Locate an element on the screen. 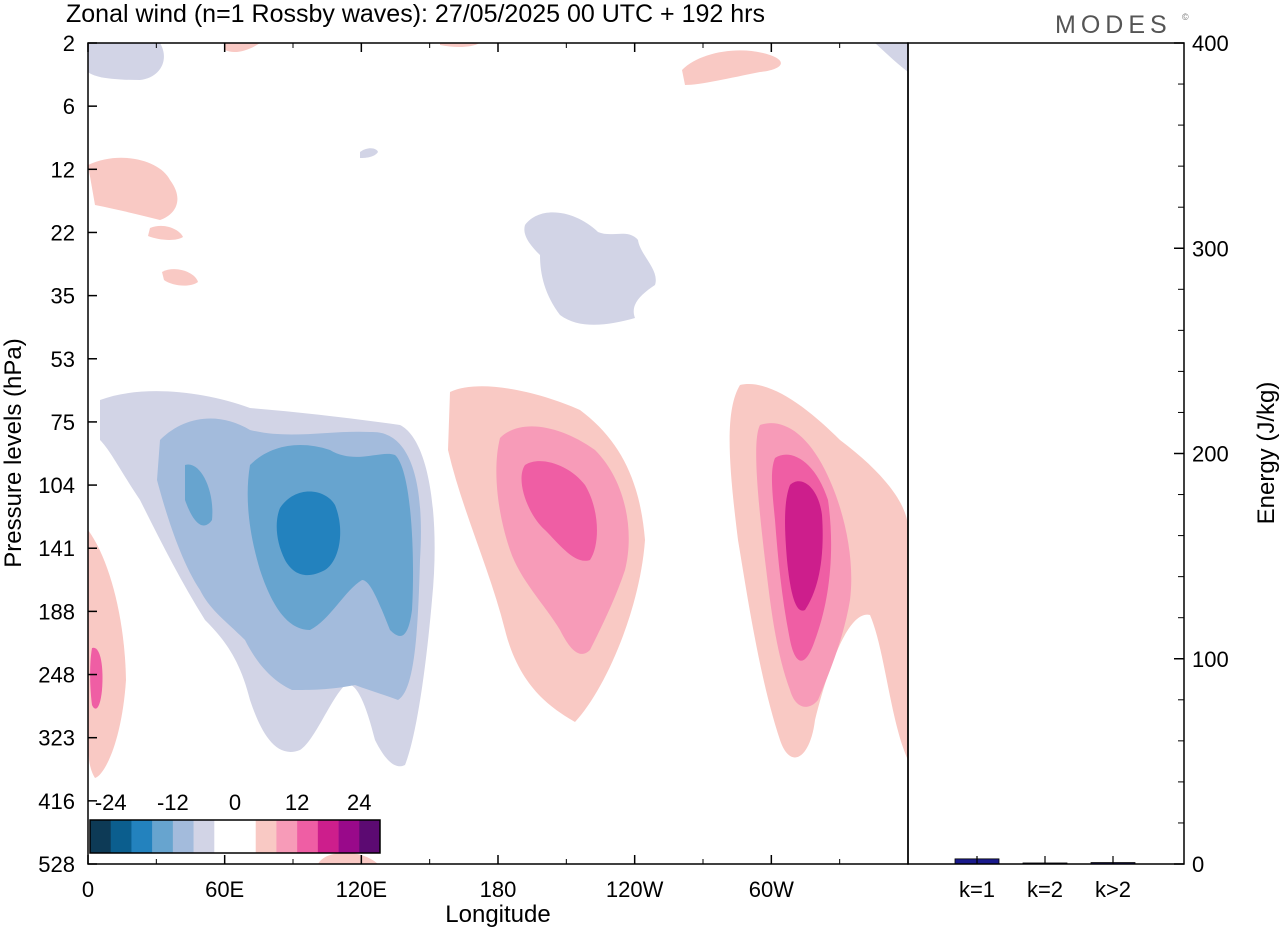 The width and height of the screenshot is (1280, 935). energy-tick-label: 200 is located at coordinates (1210, 454).